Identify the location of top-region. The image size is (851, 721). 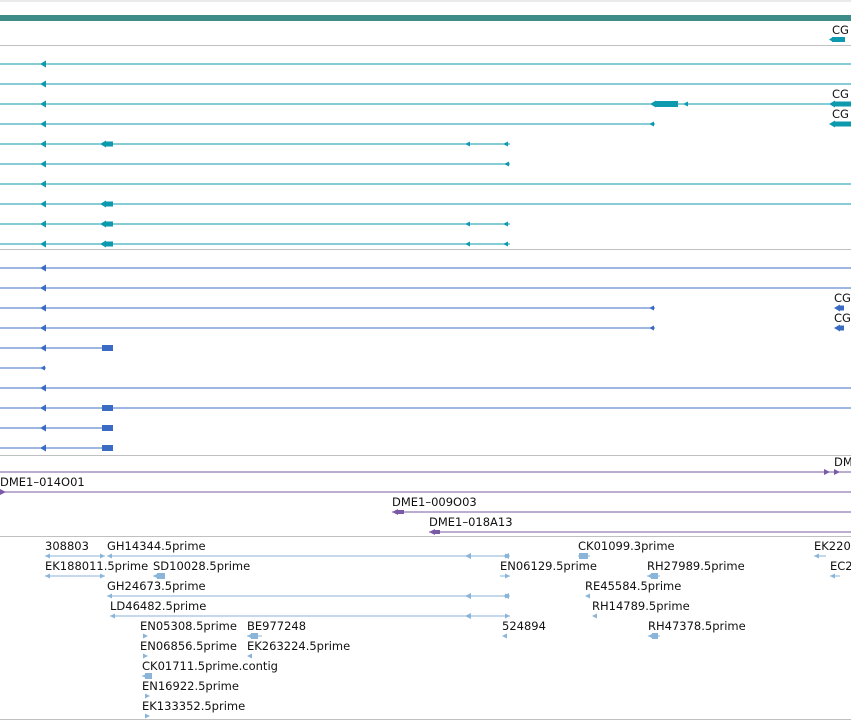
(425, 23).